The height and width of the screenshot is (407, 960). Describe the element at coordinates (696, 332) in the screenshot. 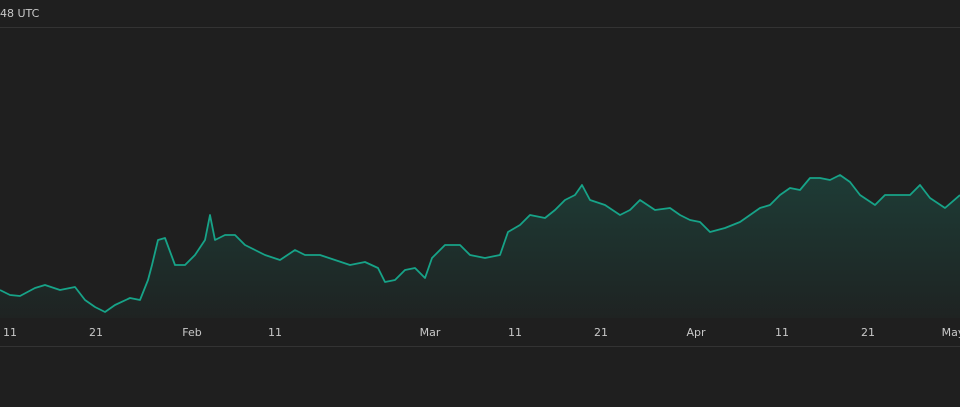

I see `x-tick-label: Apr` at that location.